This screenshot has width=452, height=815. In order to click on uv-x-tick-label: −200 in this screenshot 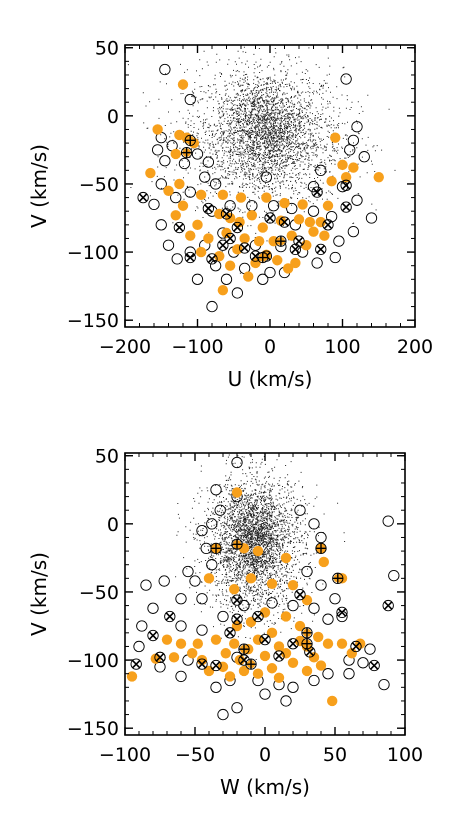, I will do `click(125, 347)`.